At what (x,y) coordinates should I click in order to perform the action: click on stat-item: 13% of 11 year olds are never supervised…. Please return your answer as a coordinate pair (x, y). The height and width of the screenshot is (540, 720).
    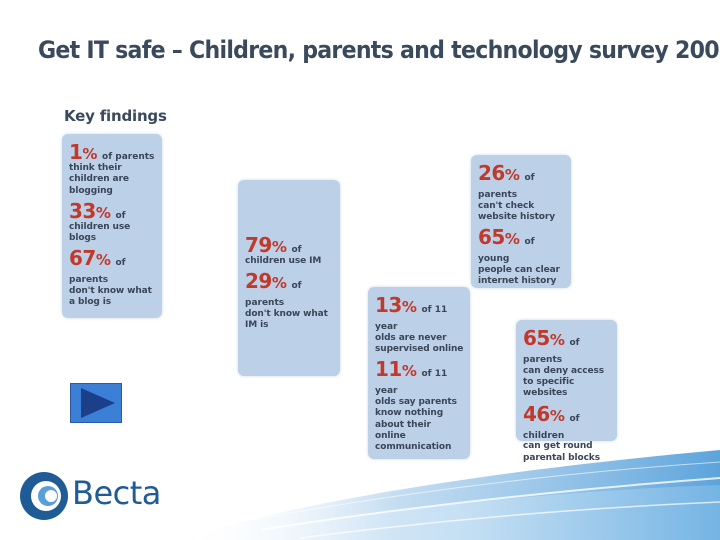
    Looking at the image, I should click on (419, 325).